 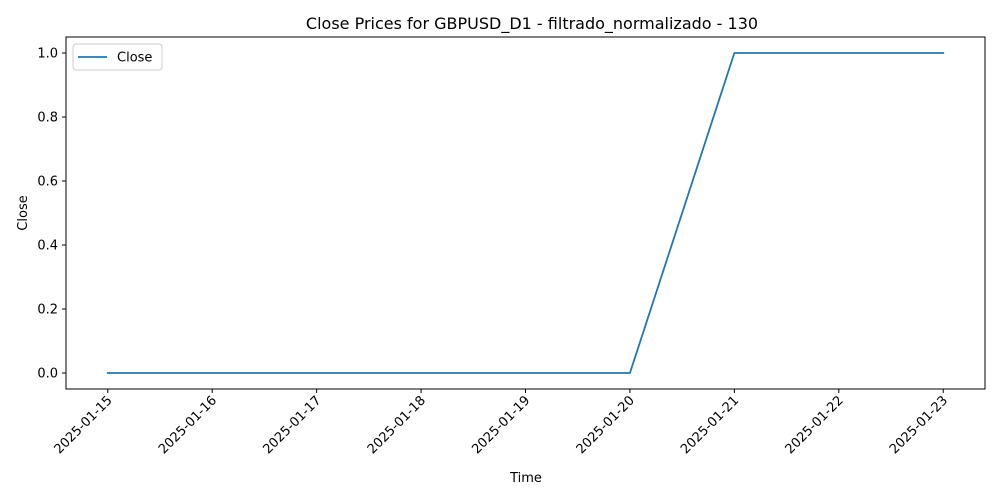 I want to click on y-tick-label: 0.2, so click(x=47, y=310).